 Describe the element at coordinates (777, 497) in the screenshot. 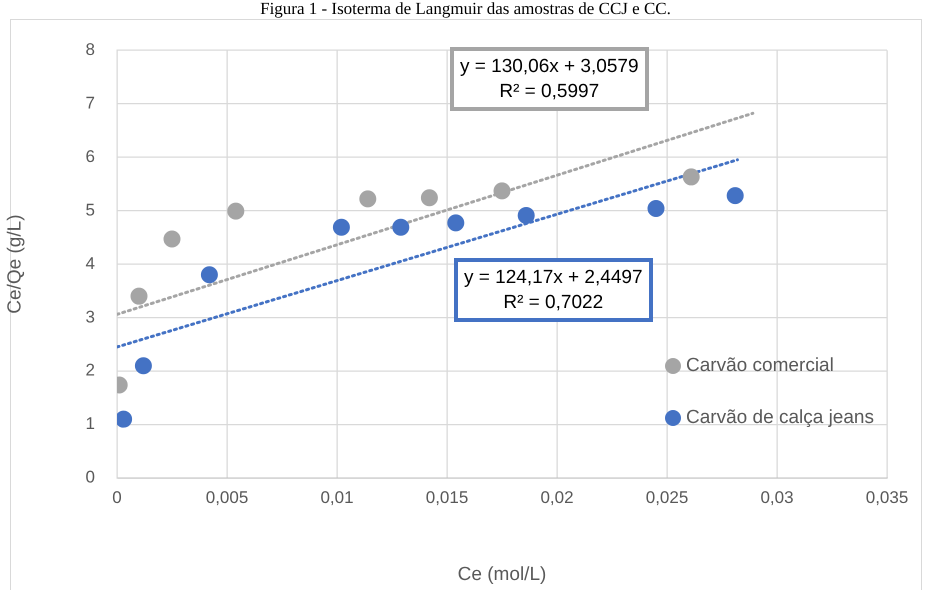

I see `x-tick-label: 0,03` at that location.